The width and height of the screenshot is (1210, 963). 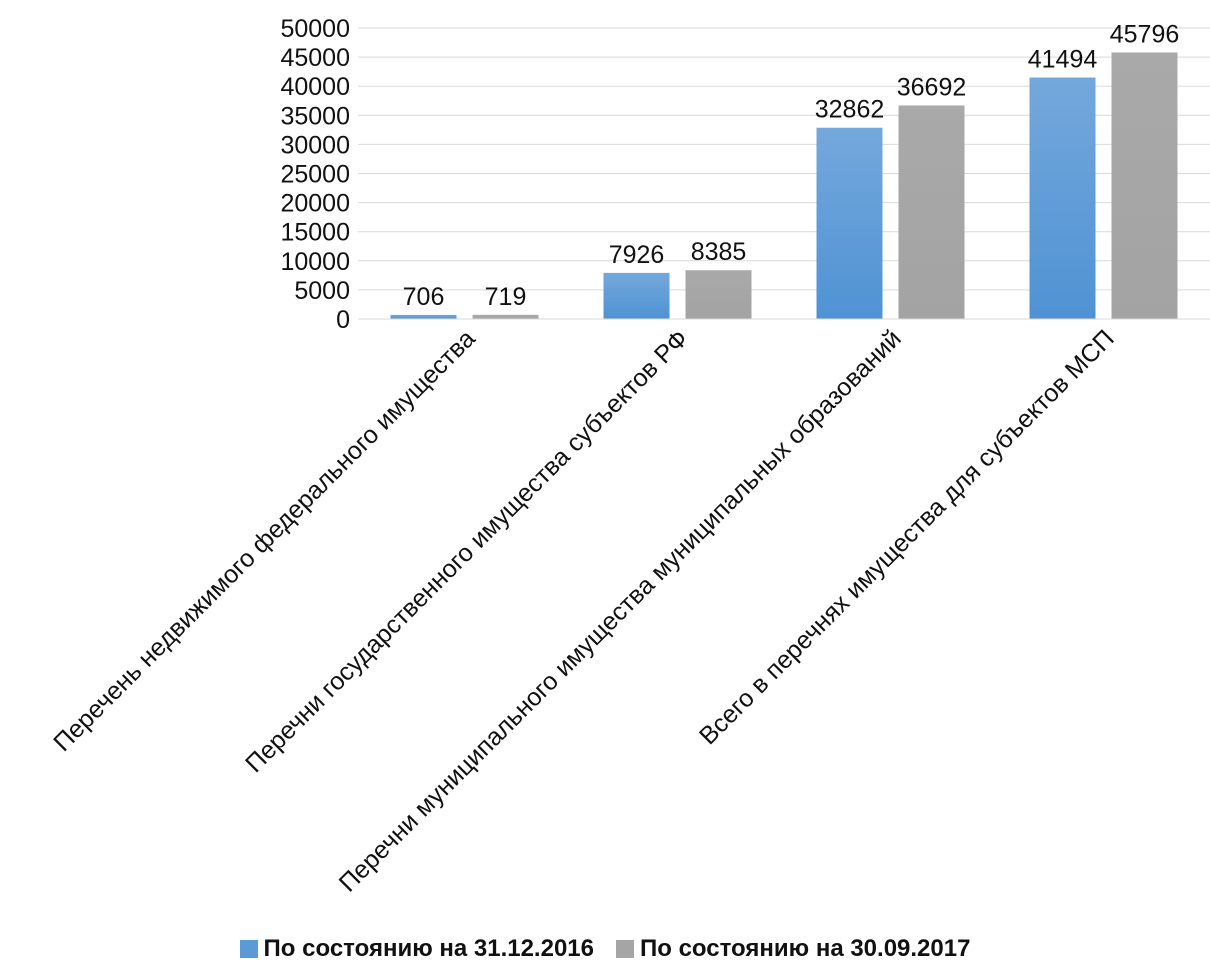 I want to click on y-tick-label: 25000, so click(x=315, y=175).